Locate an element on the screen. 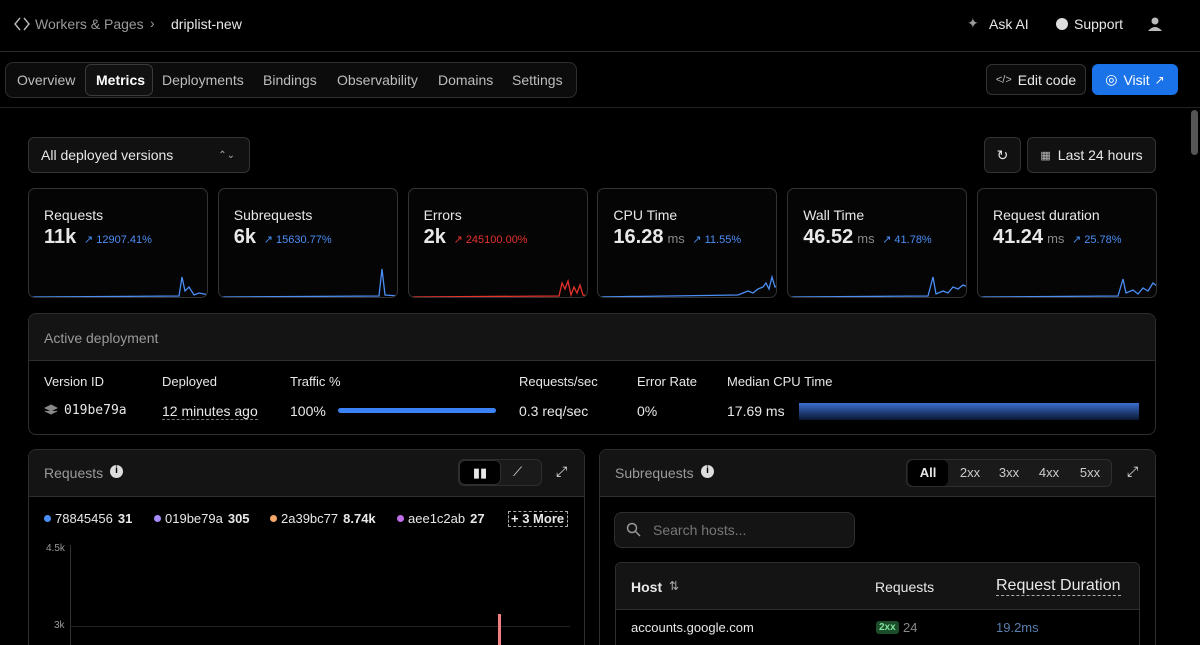 The image size is (1200, 645). tab: Domains is located at coordinates (466, 80).